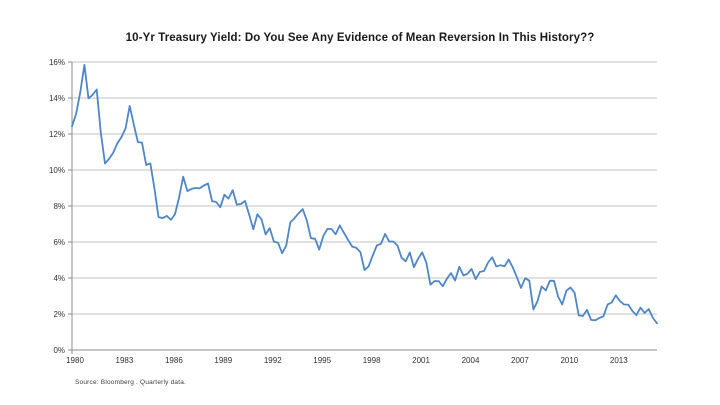 The image size is (720, 405). Describe the element at coordinates (273, 360) in the screenshot. I see `x-tick-label: 1992` at that location.